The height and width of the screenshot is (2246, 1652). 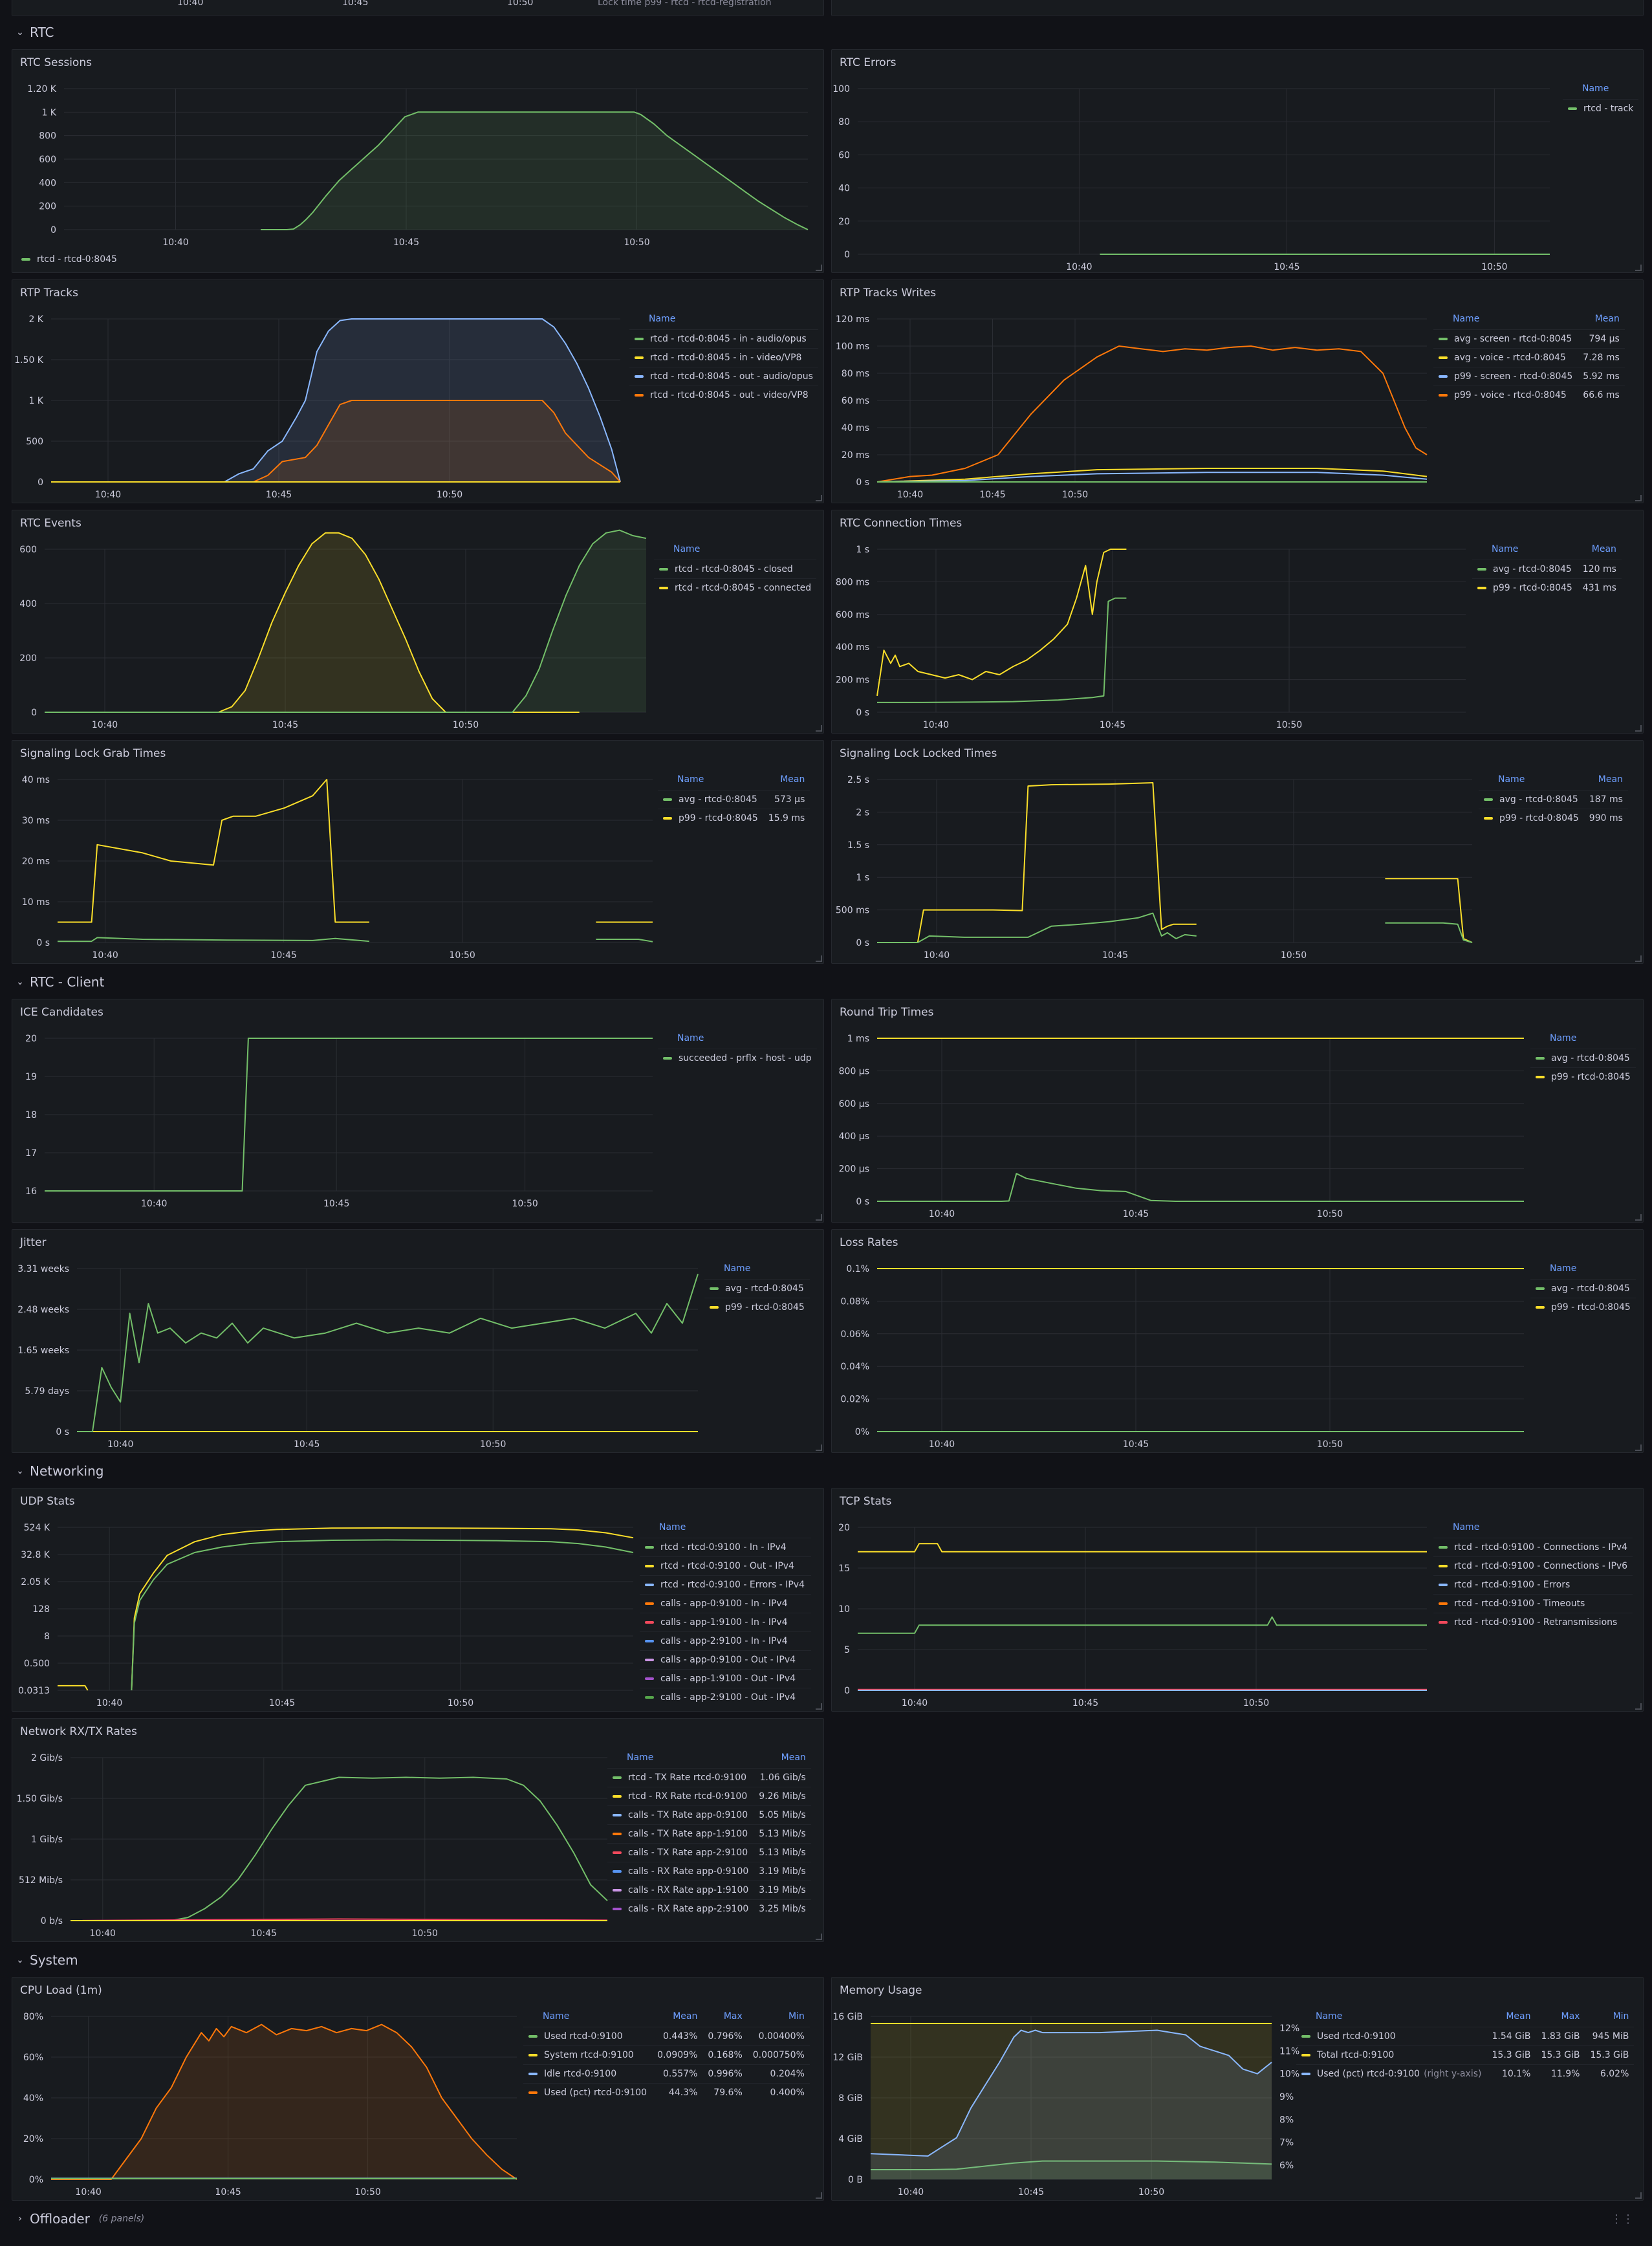 I want to click on row-rtc: ⌄ RTC, so click(x=27, y=32).